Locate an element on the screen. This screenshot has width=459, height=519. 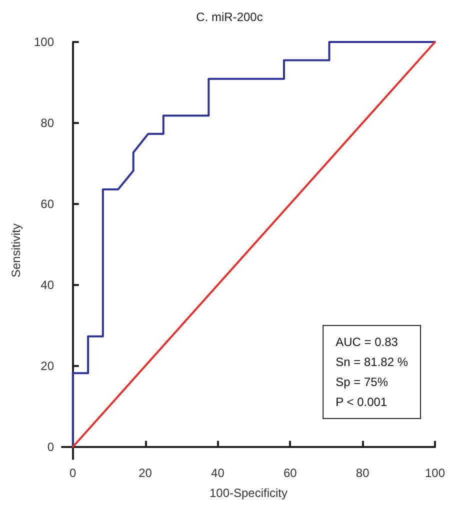
y-axis-title: Sensitivity is located at coordinates (16, 250).